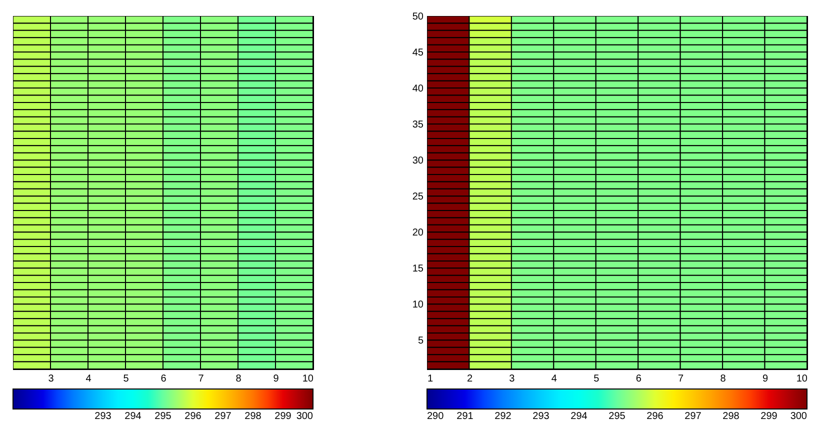 The image size is (821, 424). What do you see at coordinates (435, 416) in the screenshot?
I see `color-bar-label: 290` at bounding box center [435, 416].